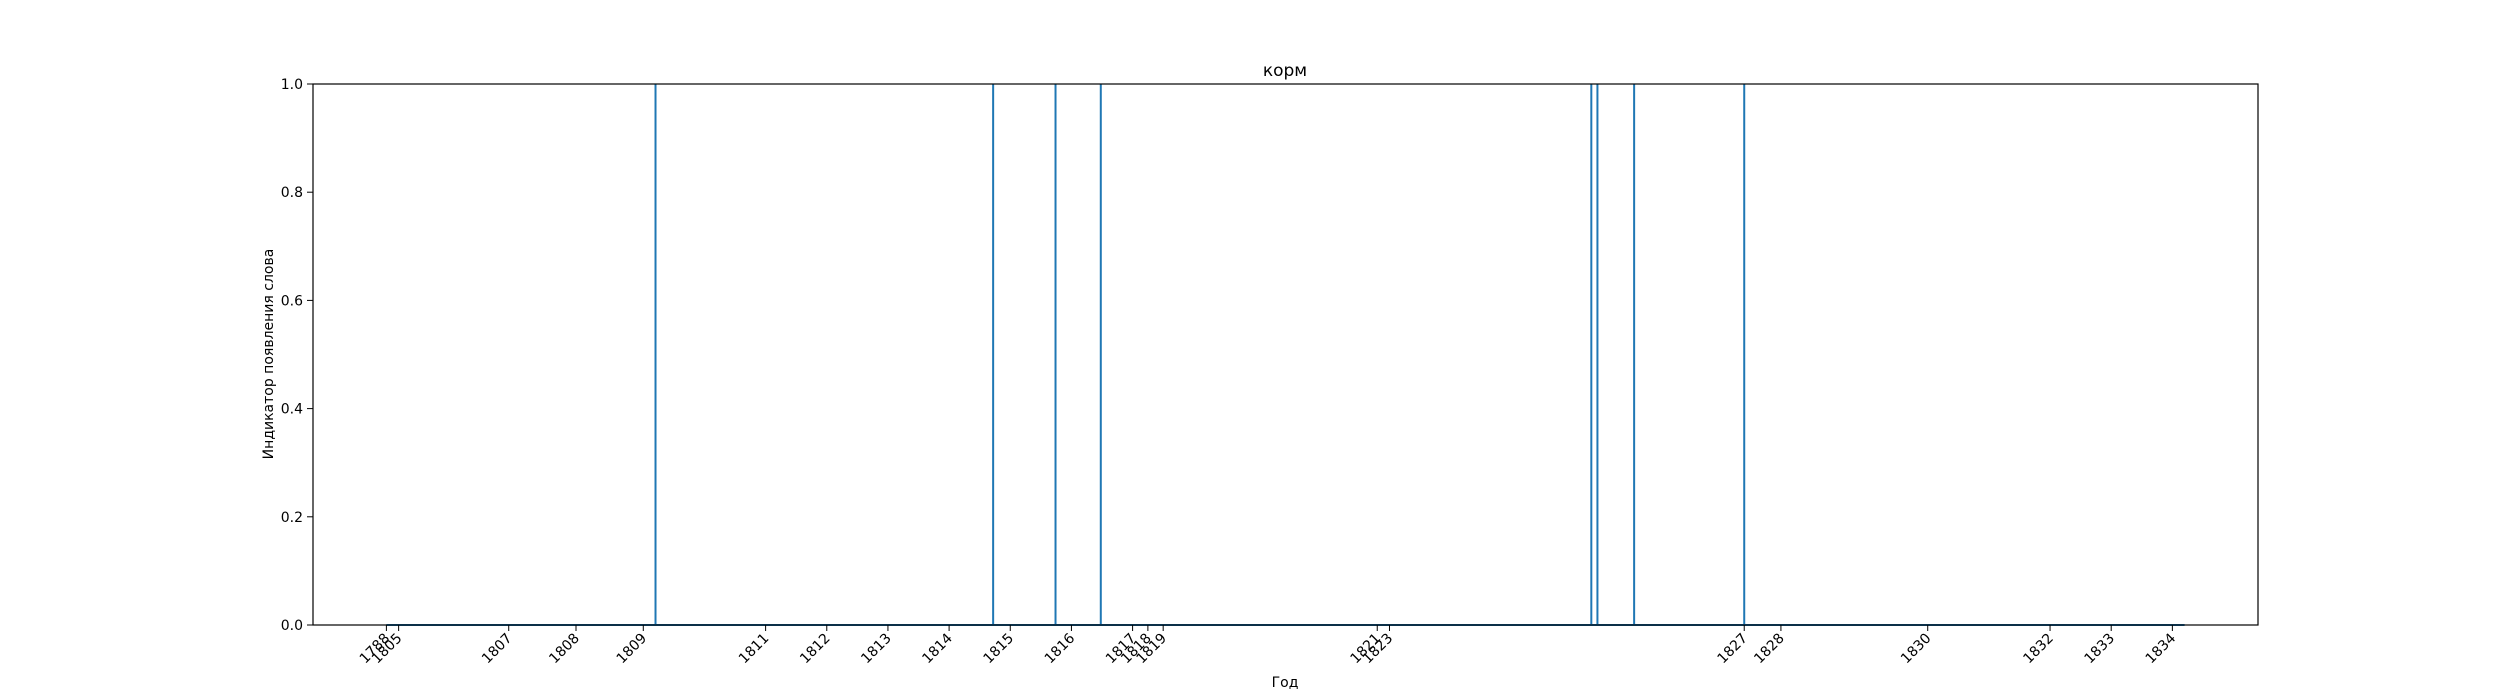 Image resolution: width=2500 pixels, height=700 pixels. What do you see at coordinates (1769, 649) in the screenshot?
I see `x-tick-label: 1828` at bounding box center [1769, 649].